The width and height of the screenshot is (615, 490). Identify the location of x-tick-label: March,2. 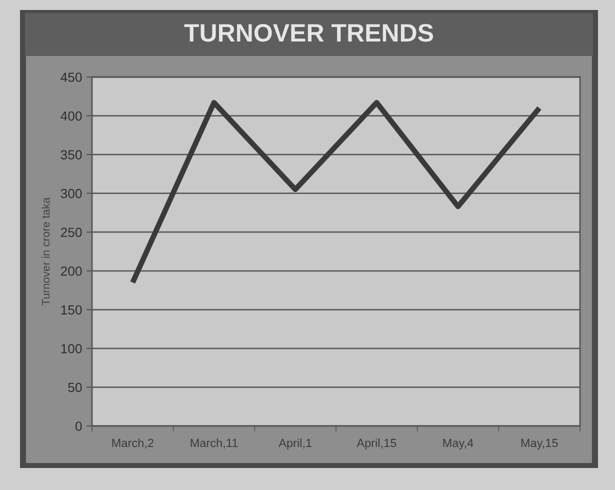
(133, 443).